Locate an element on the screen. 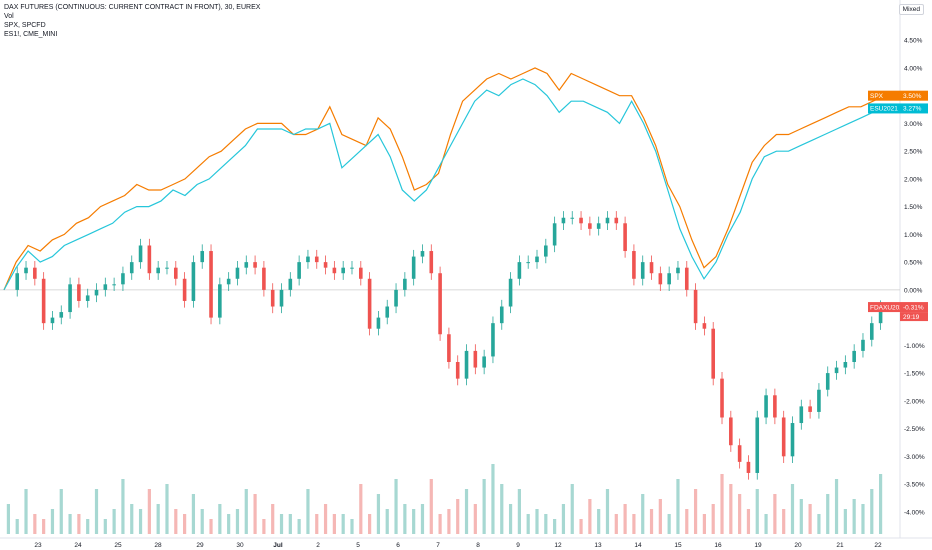  x-tick-label: 13 is located at coordinates (598, 545).